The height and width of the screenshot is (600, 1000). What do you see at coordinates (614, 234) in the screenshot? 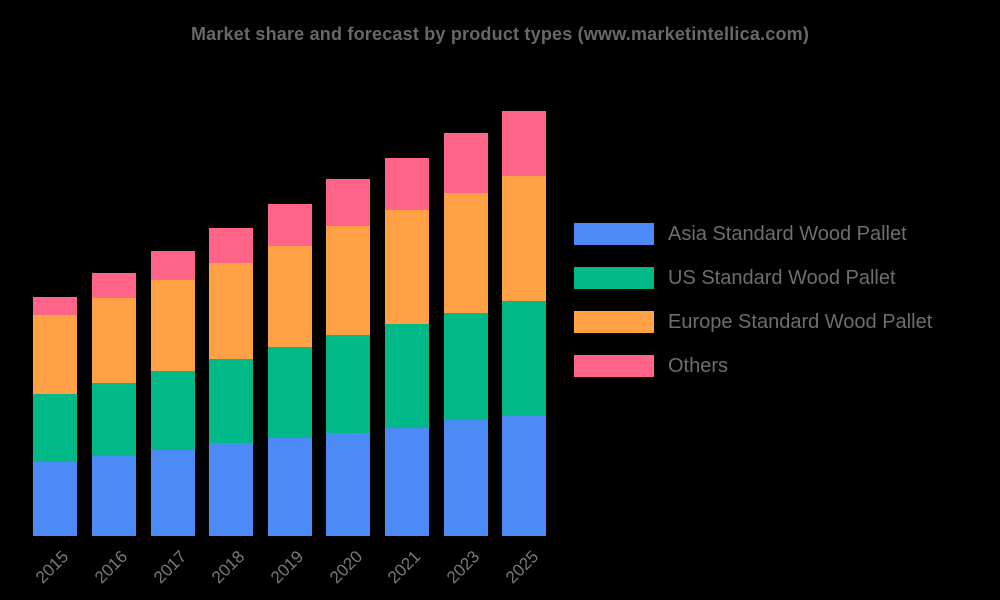
I see `legend-swatch-asia-icon` at bounding box center [614, 234].